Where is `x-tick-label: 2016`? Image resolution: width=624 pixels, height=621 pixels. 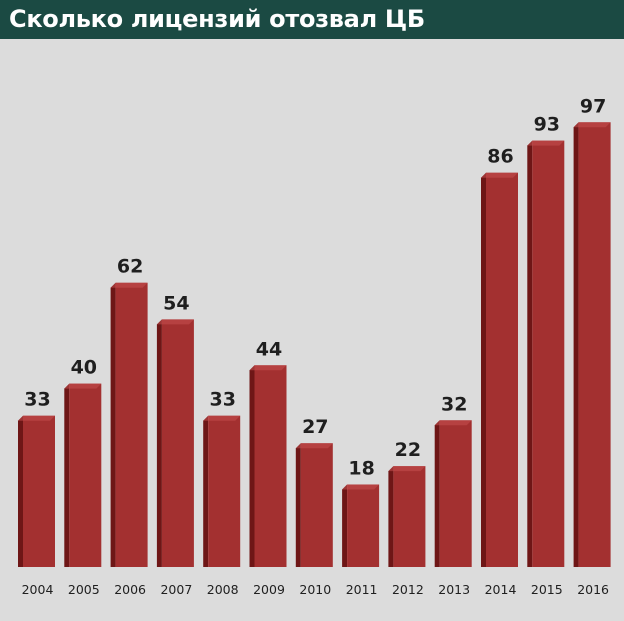 x-tick-label: 2016 is located at coordinates (593, 589).